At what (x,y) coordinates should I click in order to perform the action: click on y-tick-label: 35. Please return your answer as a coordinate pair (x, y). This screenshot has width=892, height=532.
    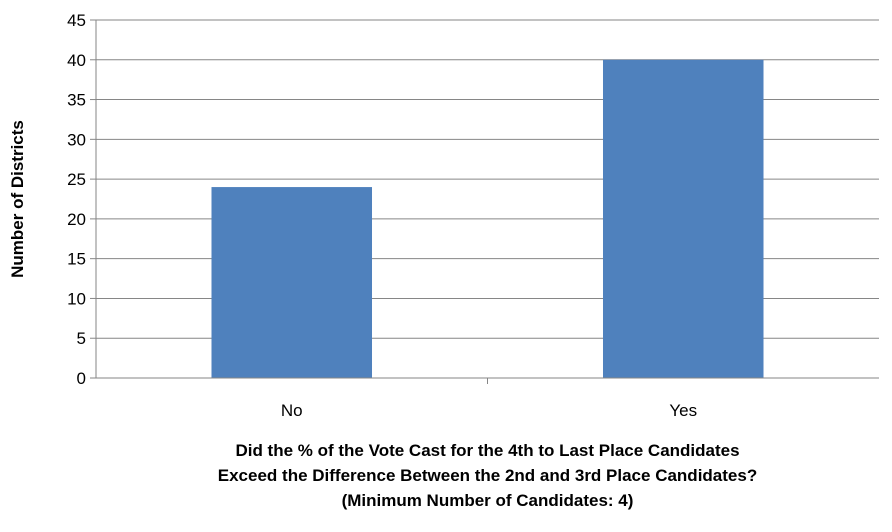
    Looking at the image, I should click on (76, 100).